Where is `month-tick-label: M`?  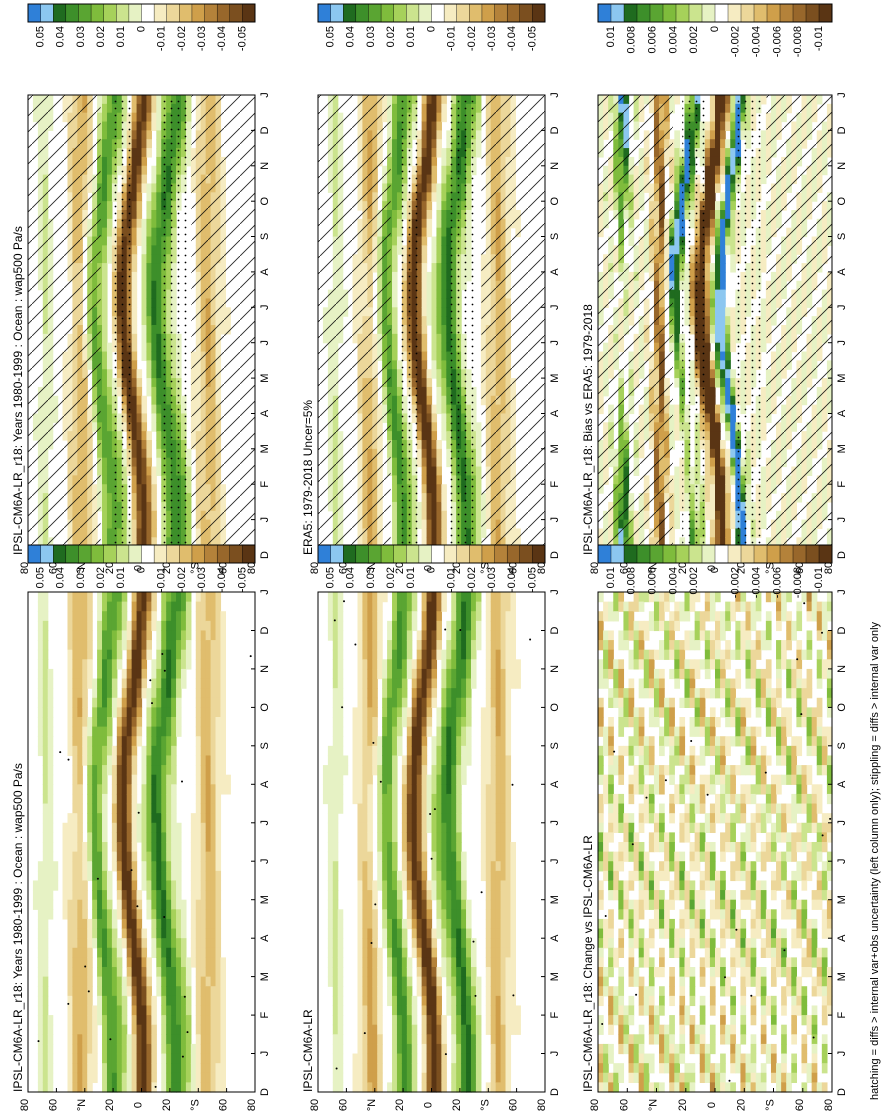
month-tick-label: M is located at coordinates (555, 378).